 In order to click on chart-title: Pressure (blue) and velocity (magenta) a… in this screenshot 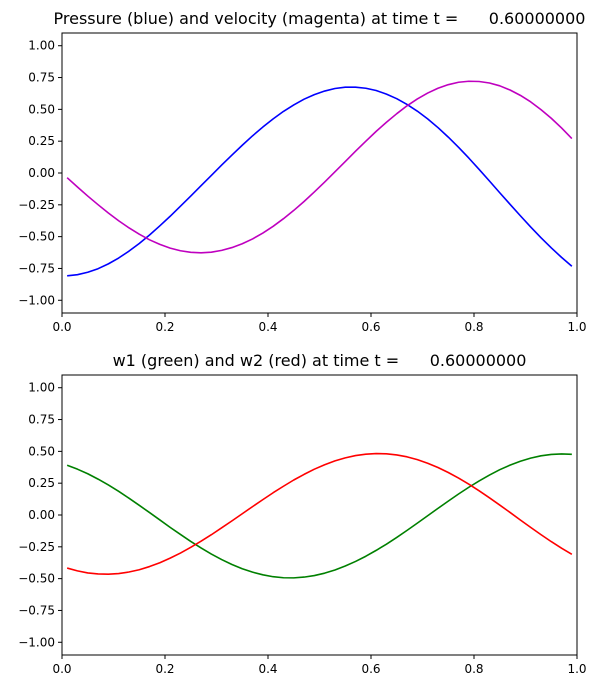, I will do `click(320, 18)`.